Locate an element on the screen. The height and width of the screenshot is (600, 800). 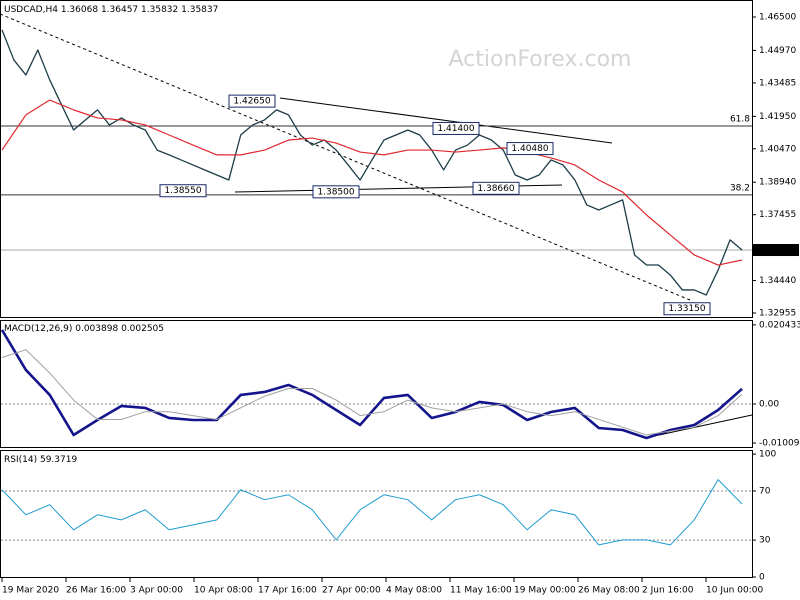
annotation-label: 1.40480 is located at coordinates (529, 149).